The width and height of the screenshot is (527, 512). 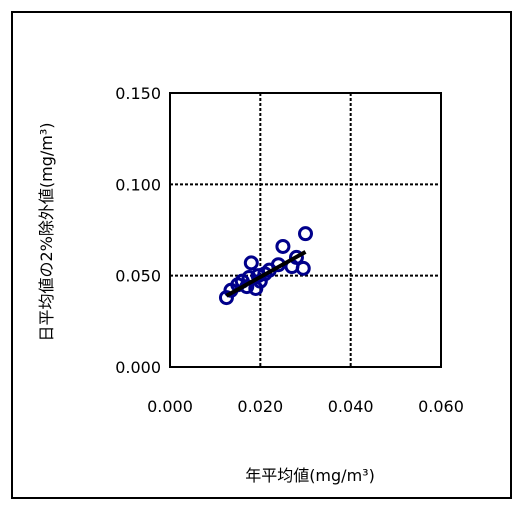 I want to click on y-tick-label: 0.050, so click(x=138, y=276).